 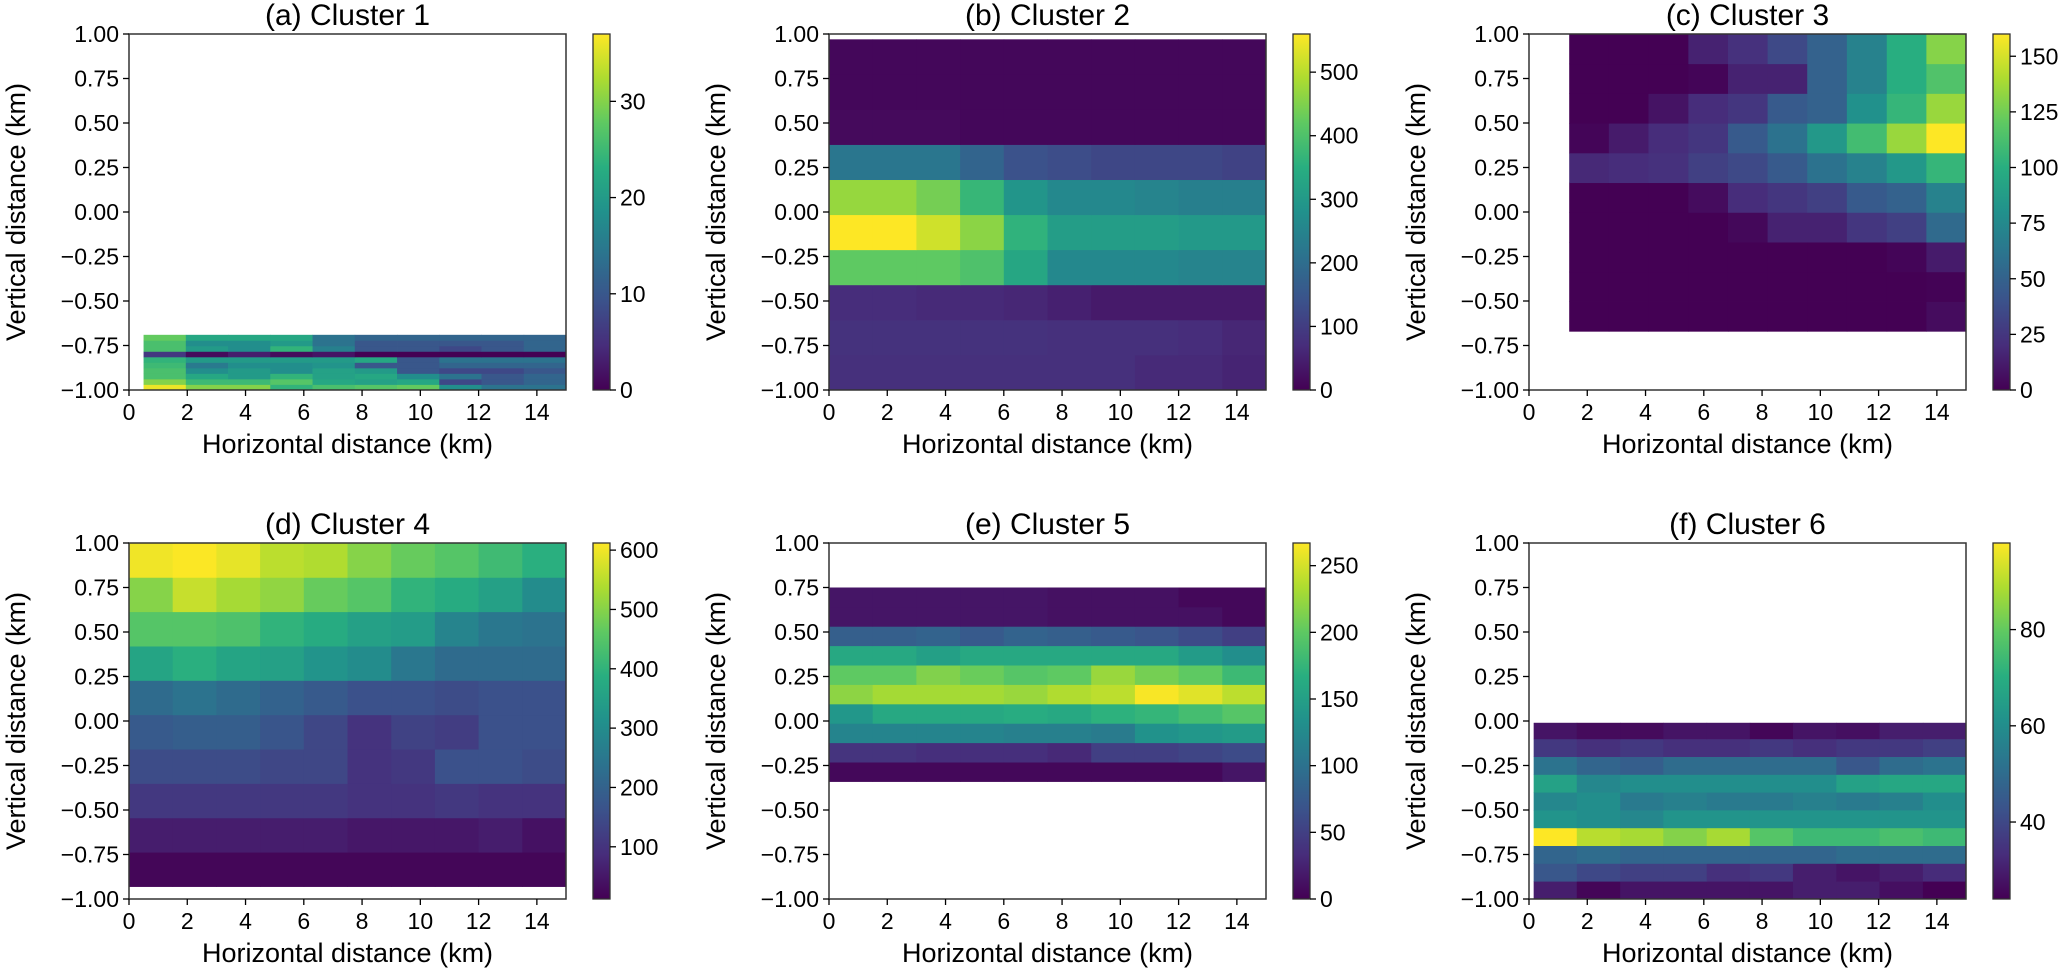 What do you see at coordinates (537, 921) in the screenshot?
I see `x-tick-label: 14` at bounding box center [537, 921].